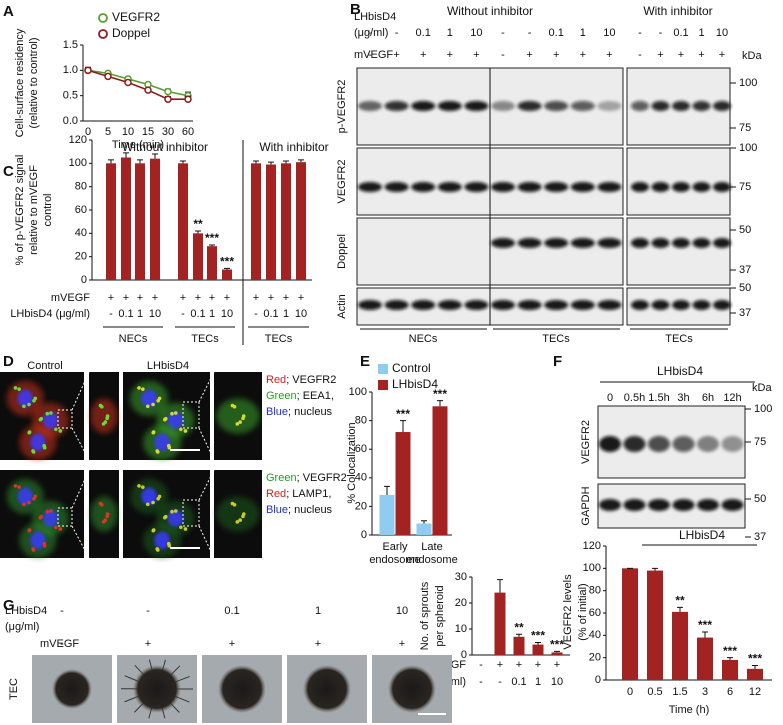  What do you see at coordinates (450, 33) in the screenshot?
I see `lane-label: 1` at bounding box center [450, 33].